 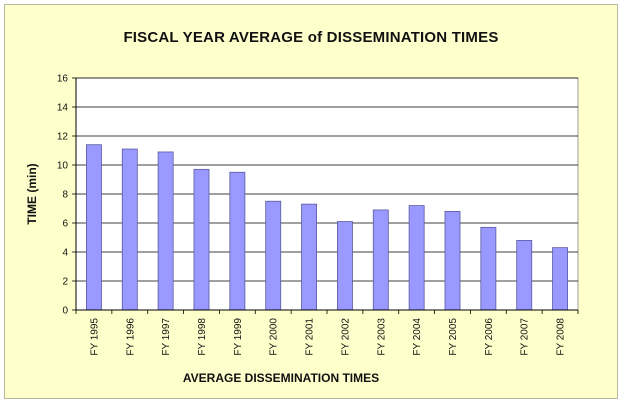 I want to click on y-axis-title: TIME (min), so click(x=32, y=193).